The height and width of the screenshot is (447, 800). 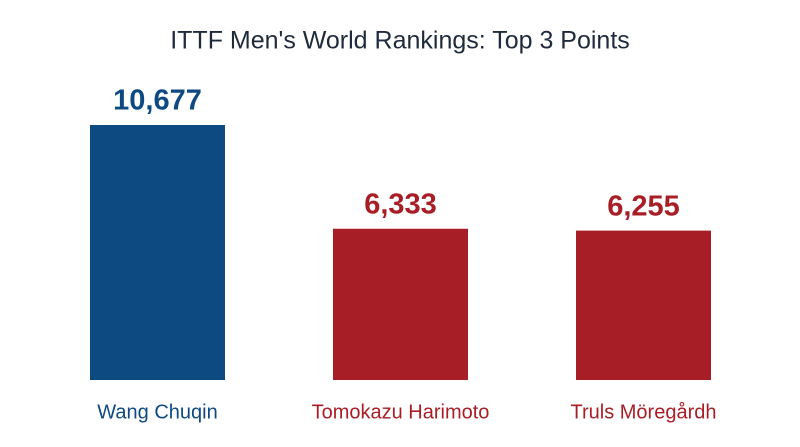 What do you see at coordinates (400, 41) in the screenshot?
I see `chart-title: ITTF Men's World Rankings: Top 3 Points` at bounding box center [400, 41].